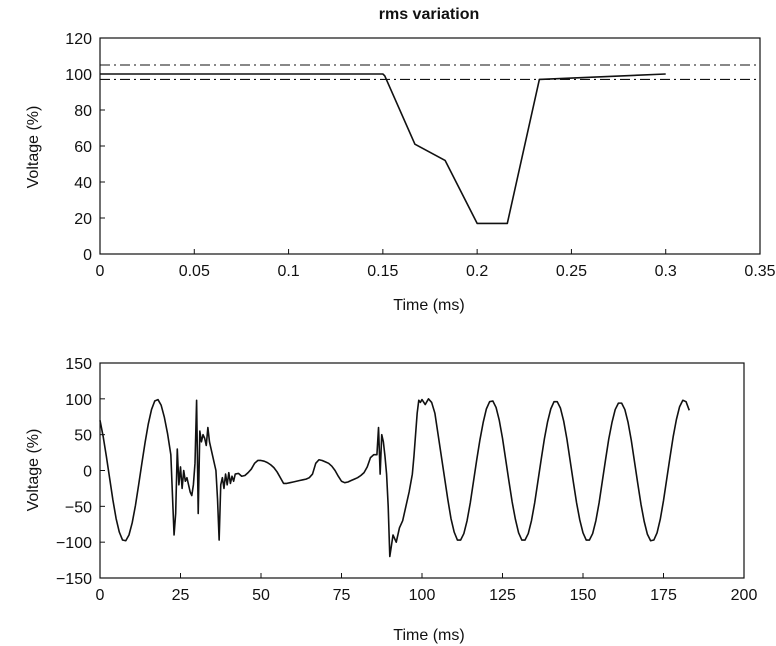 This screenshot has width=776, height=646. What do you see at coordinates (74, 543) in the screenshot?
I see `y-tick-label: −100` at bounding box center [74, 543].